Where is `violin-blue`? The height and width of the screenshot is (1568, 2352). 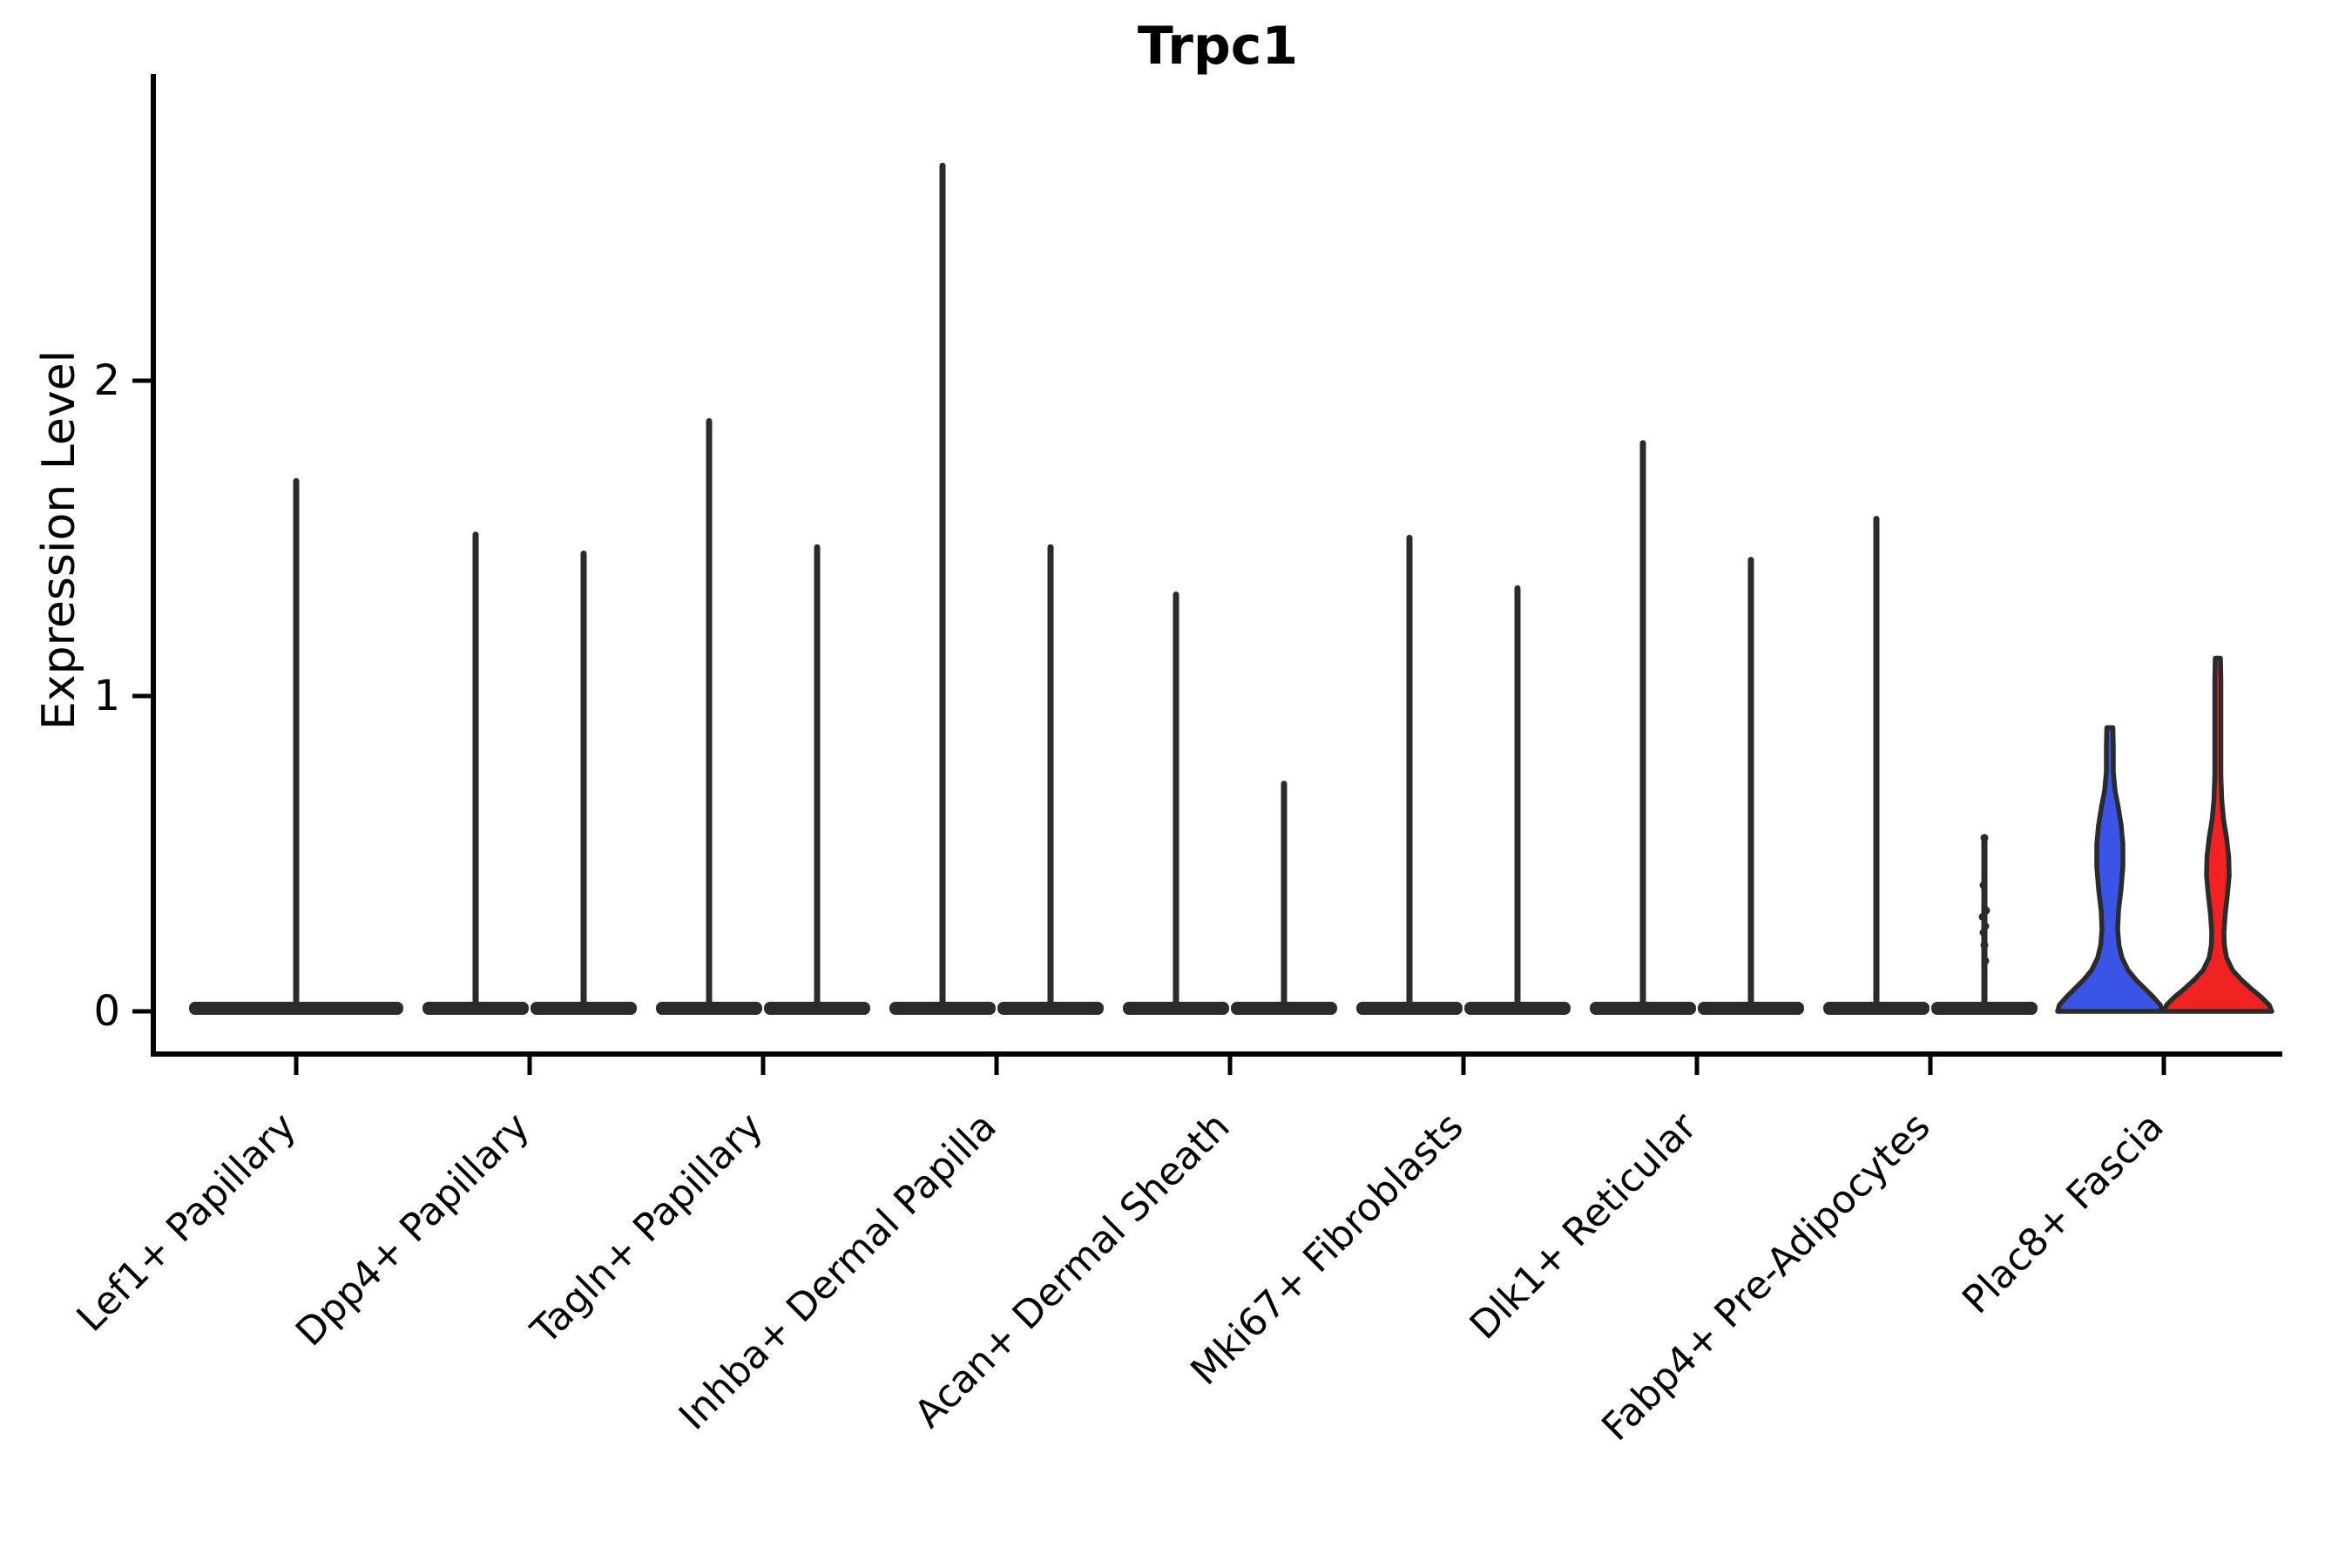 violin-blue is located at coordinates (2110, 869).